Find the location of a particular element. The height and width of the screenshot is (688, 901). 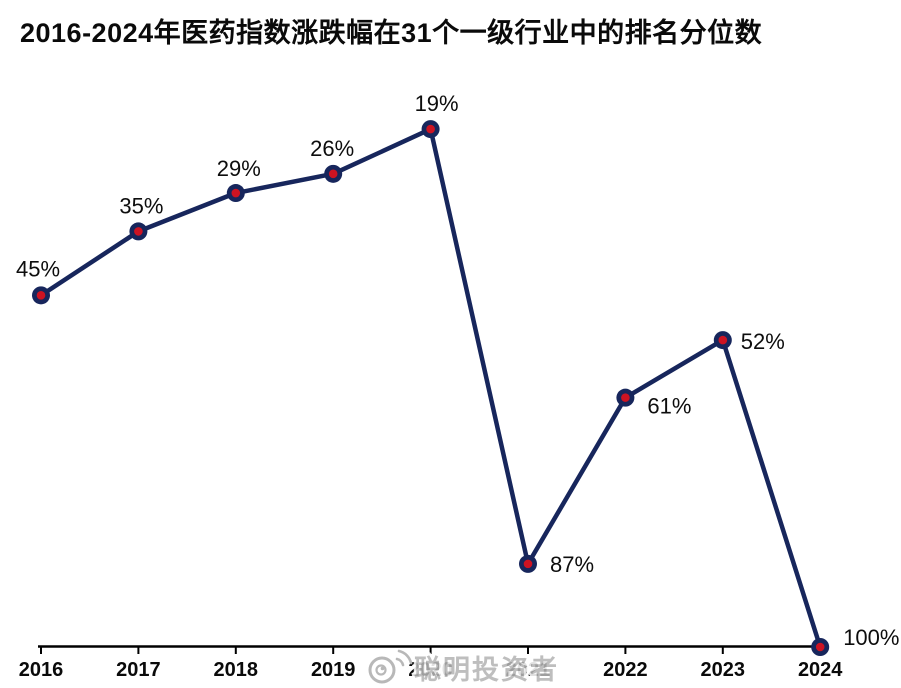

watermark: 聪明投资者 is located at coordinates (464, 668).